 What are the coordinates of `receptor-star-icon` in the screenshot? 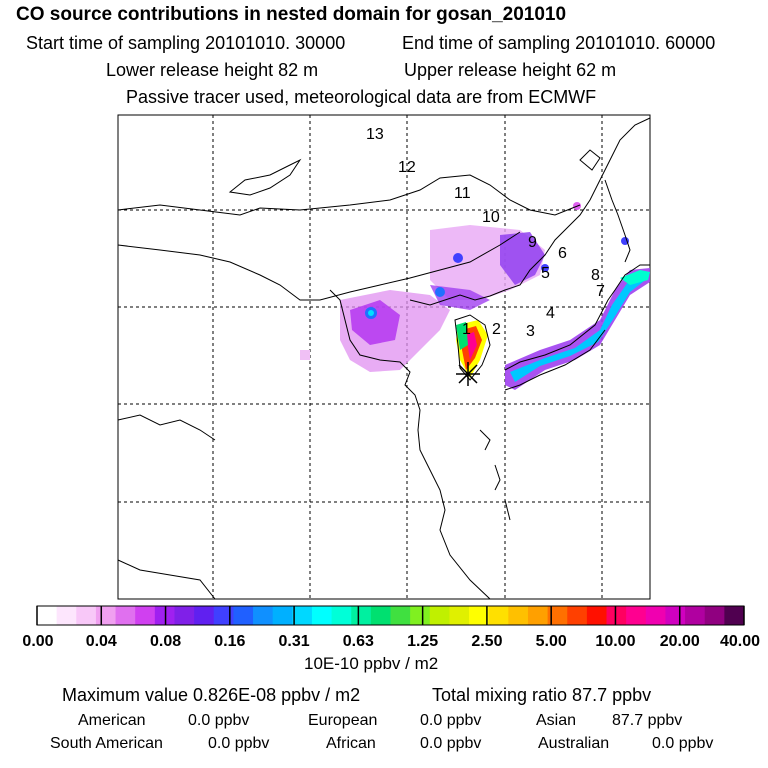 It's located at (468, 374).